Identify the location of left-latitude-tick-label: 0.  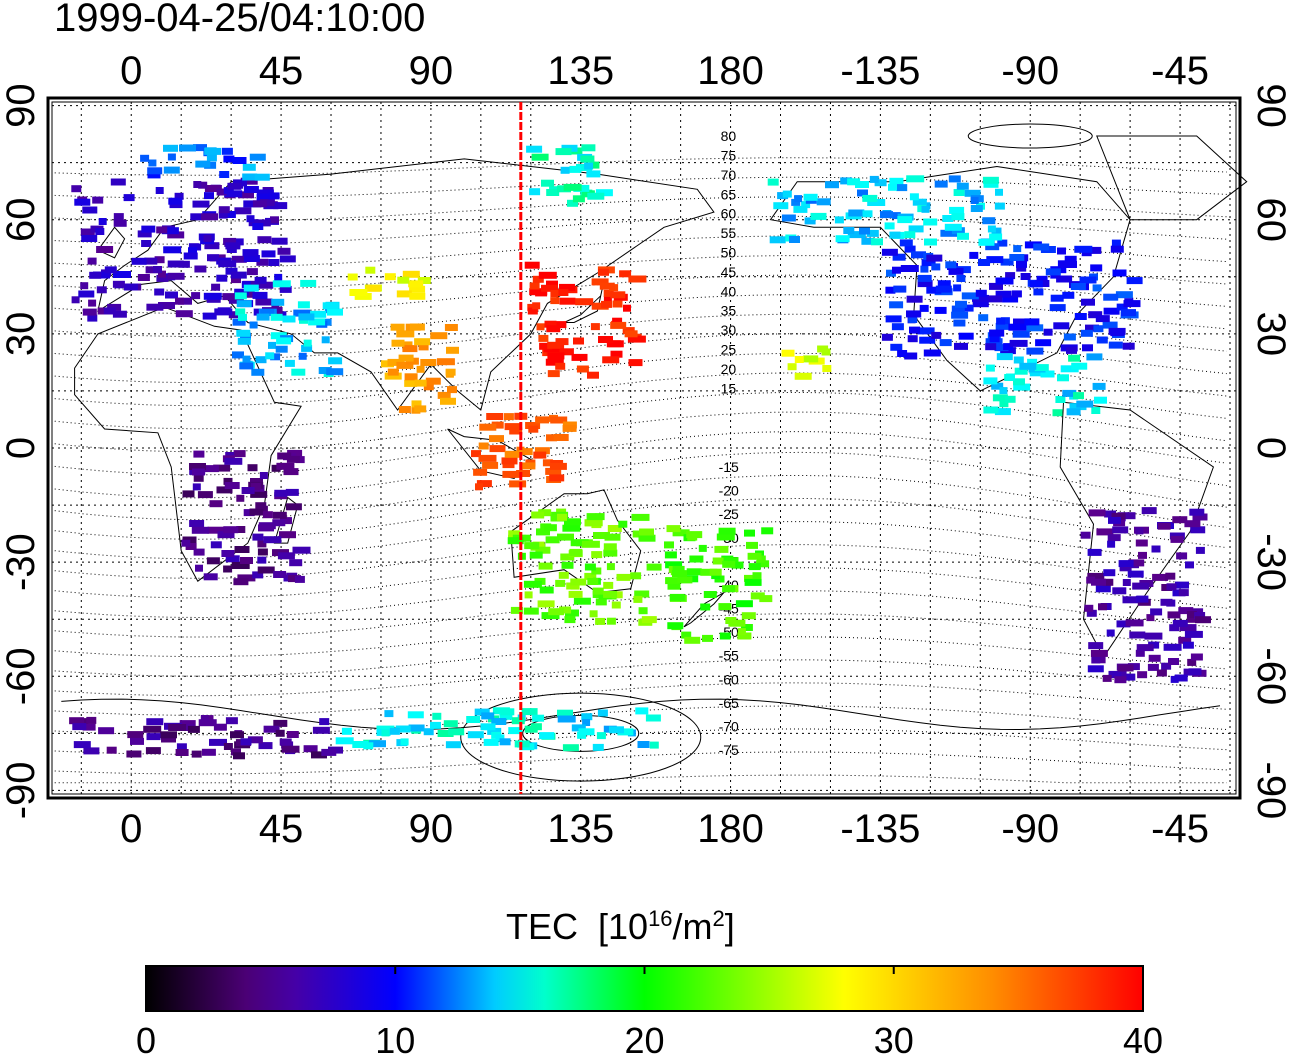
(21, 448).